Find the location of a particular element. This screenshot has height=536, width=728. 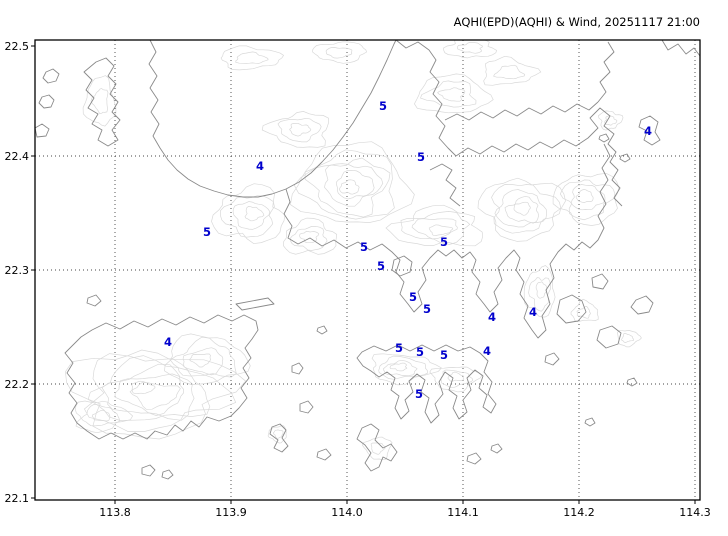

x-axis-label: 114.1 is located at coordinates (463, 512).